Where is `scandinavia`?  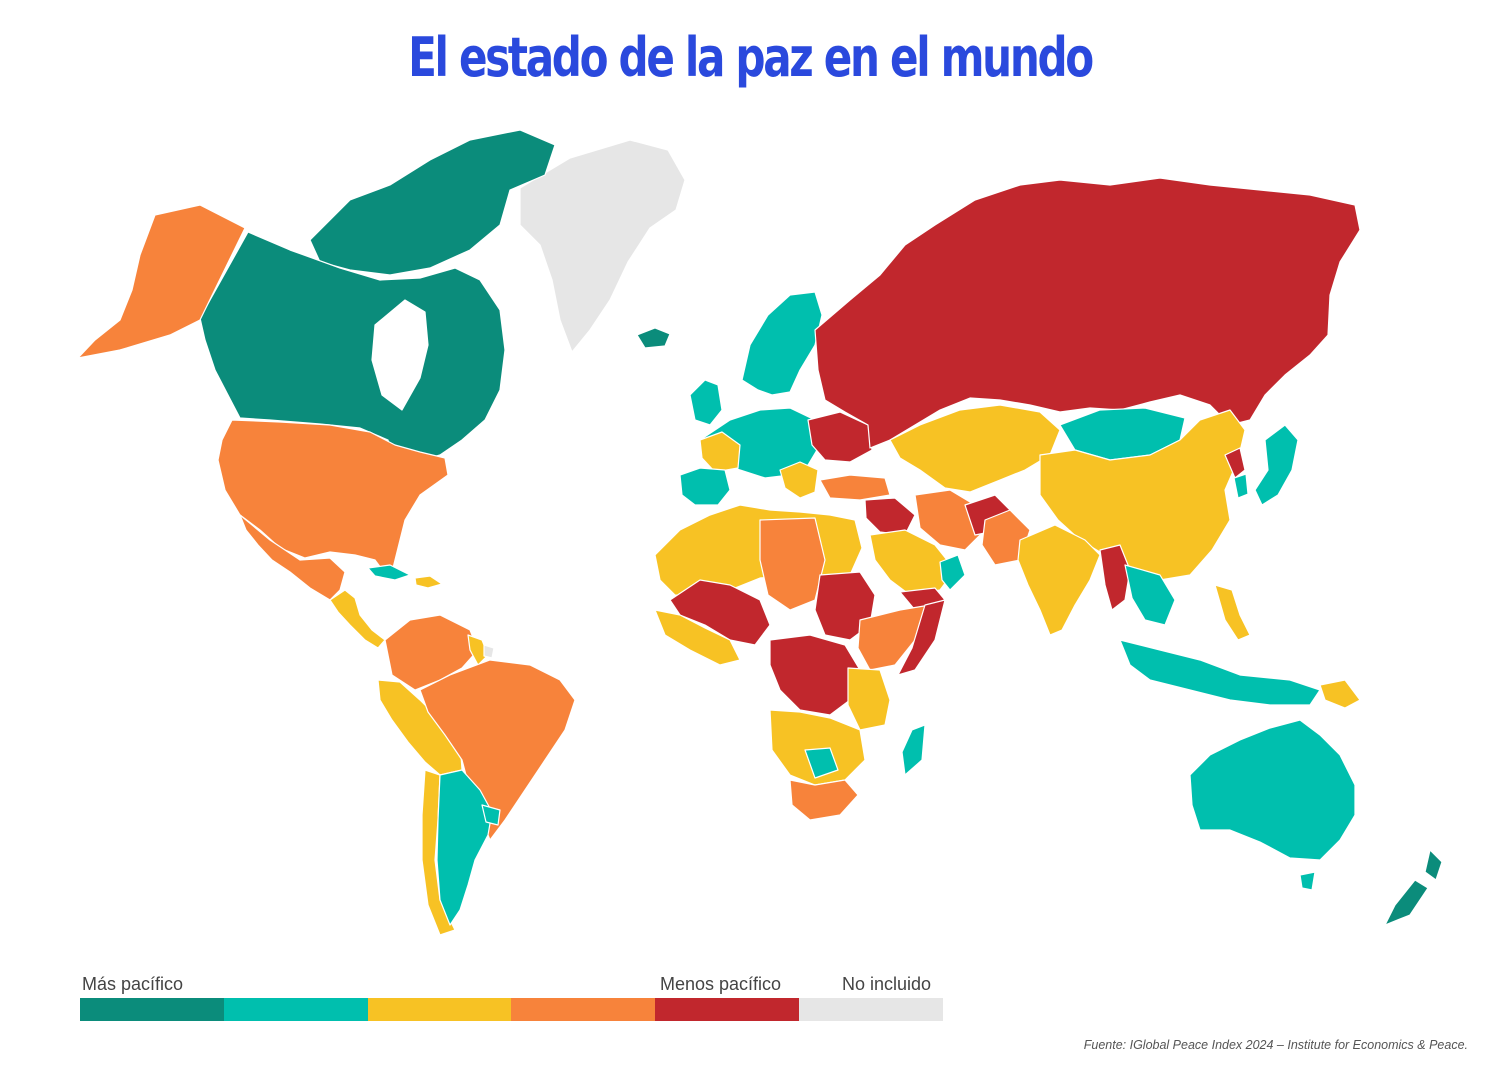
scandinavia is located at coordinates (782, 343).